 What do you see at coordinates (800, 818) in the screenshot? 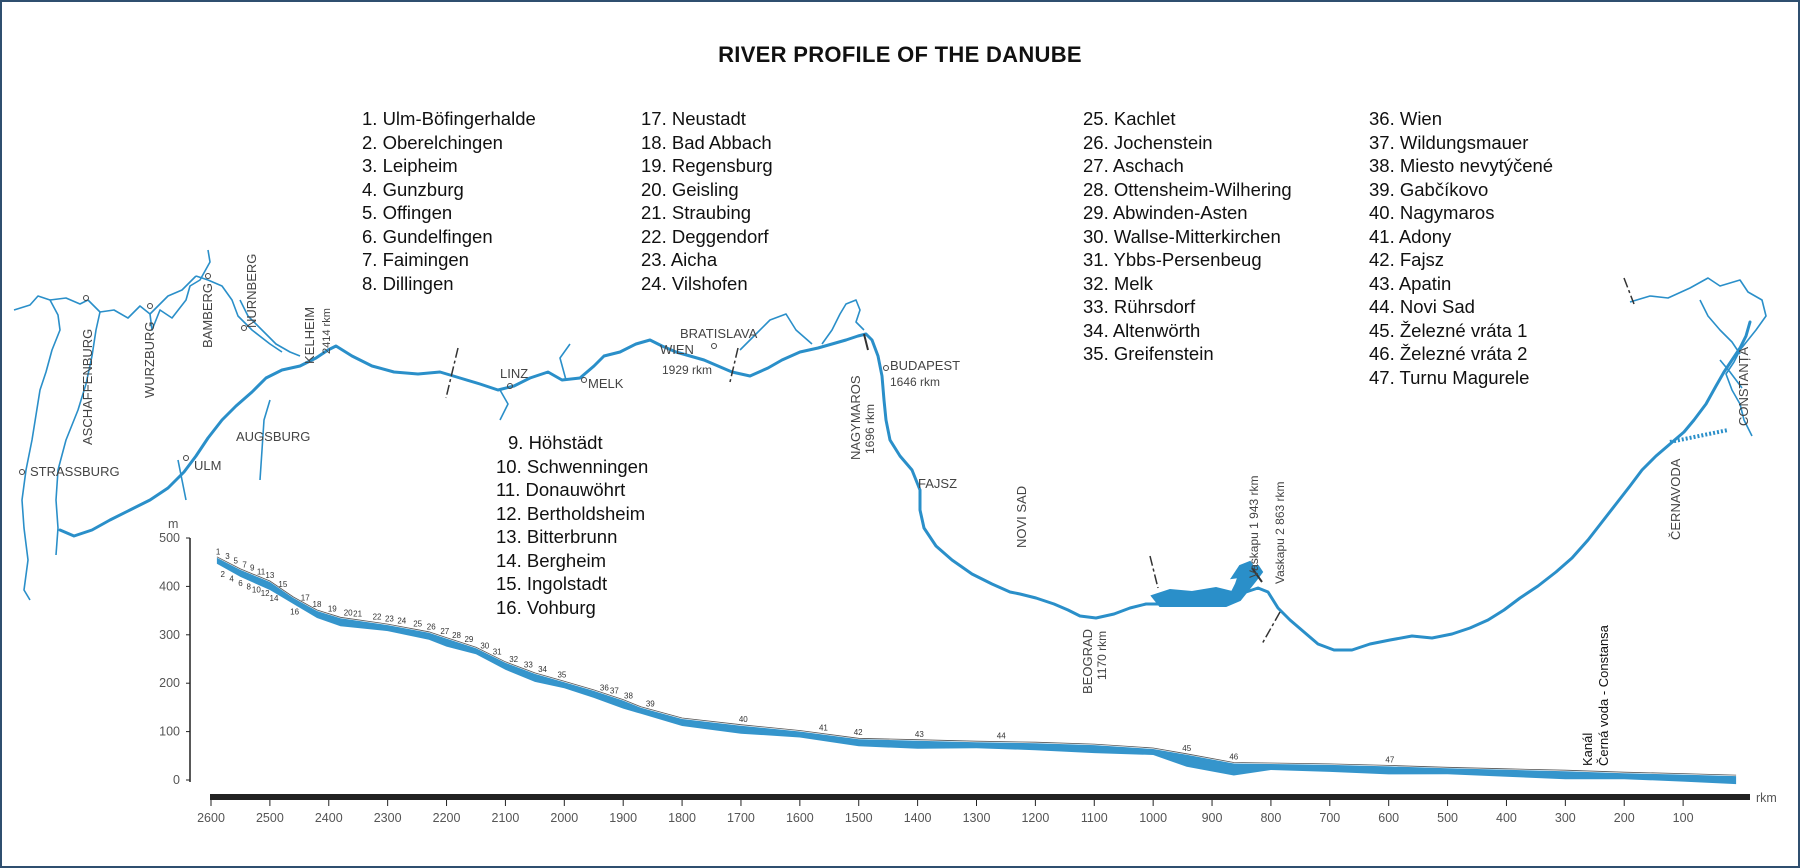
I see `x-tick-label: 1600` at bounding box center [800, 818].